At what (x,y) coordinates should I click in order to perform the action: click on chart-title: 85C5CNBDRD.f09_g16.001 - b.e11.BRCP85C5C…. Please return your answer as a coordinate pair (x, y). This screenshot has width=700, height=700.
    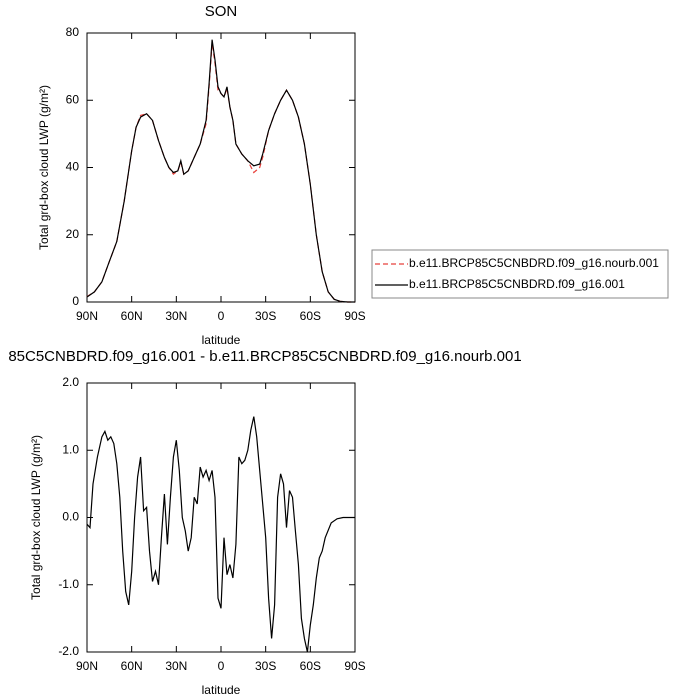
    Looking at the image, I should click on (264, 356).